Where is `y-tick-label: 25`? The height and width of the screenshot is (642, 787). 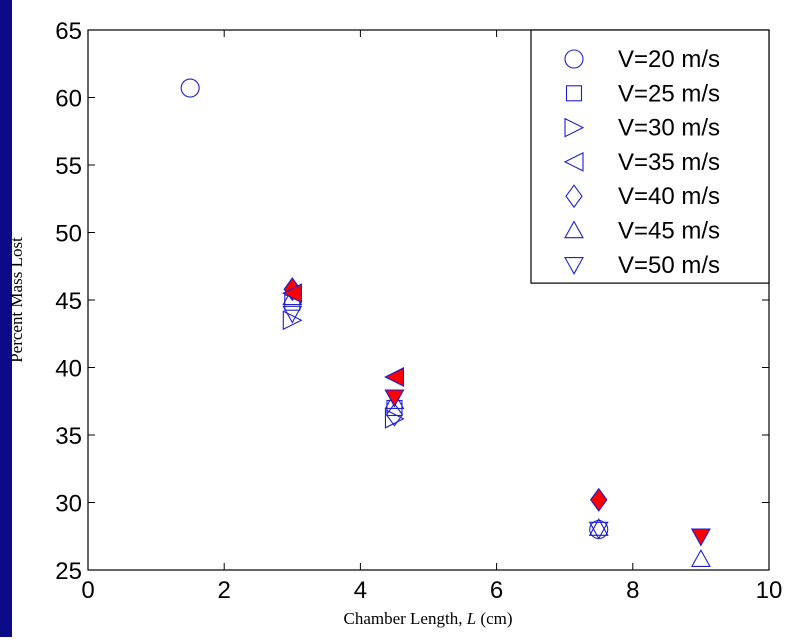
y-tick-label: 25 is located at coordinates (68, 571).